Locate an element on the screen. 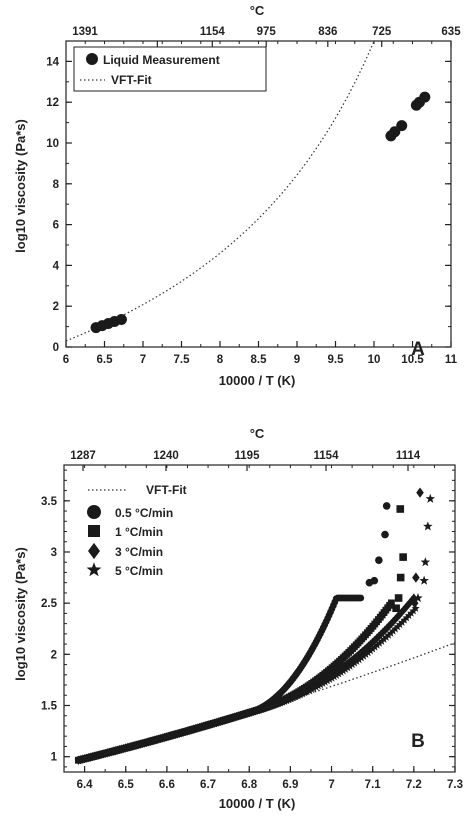  panel-b-label: B is located at coordinates (418, 741).